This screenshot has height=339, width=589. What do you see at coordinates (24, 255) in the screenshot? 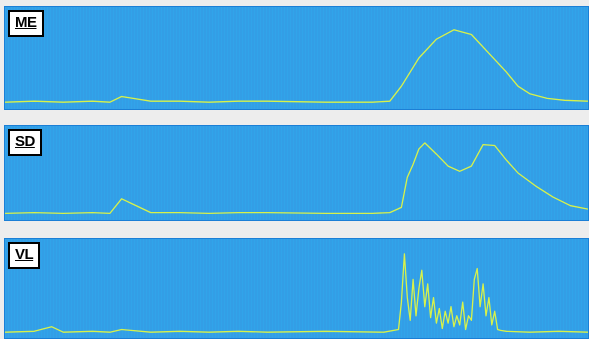
I see `vl-label: VL` at bounding box center [24, 255].